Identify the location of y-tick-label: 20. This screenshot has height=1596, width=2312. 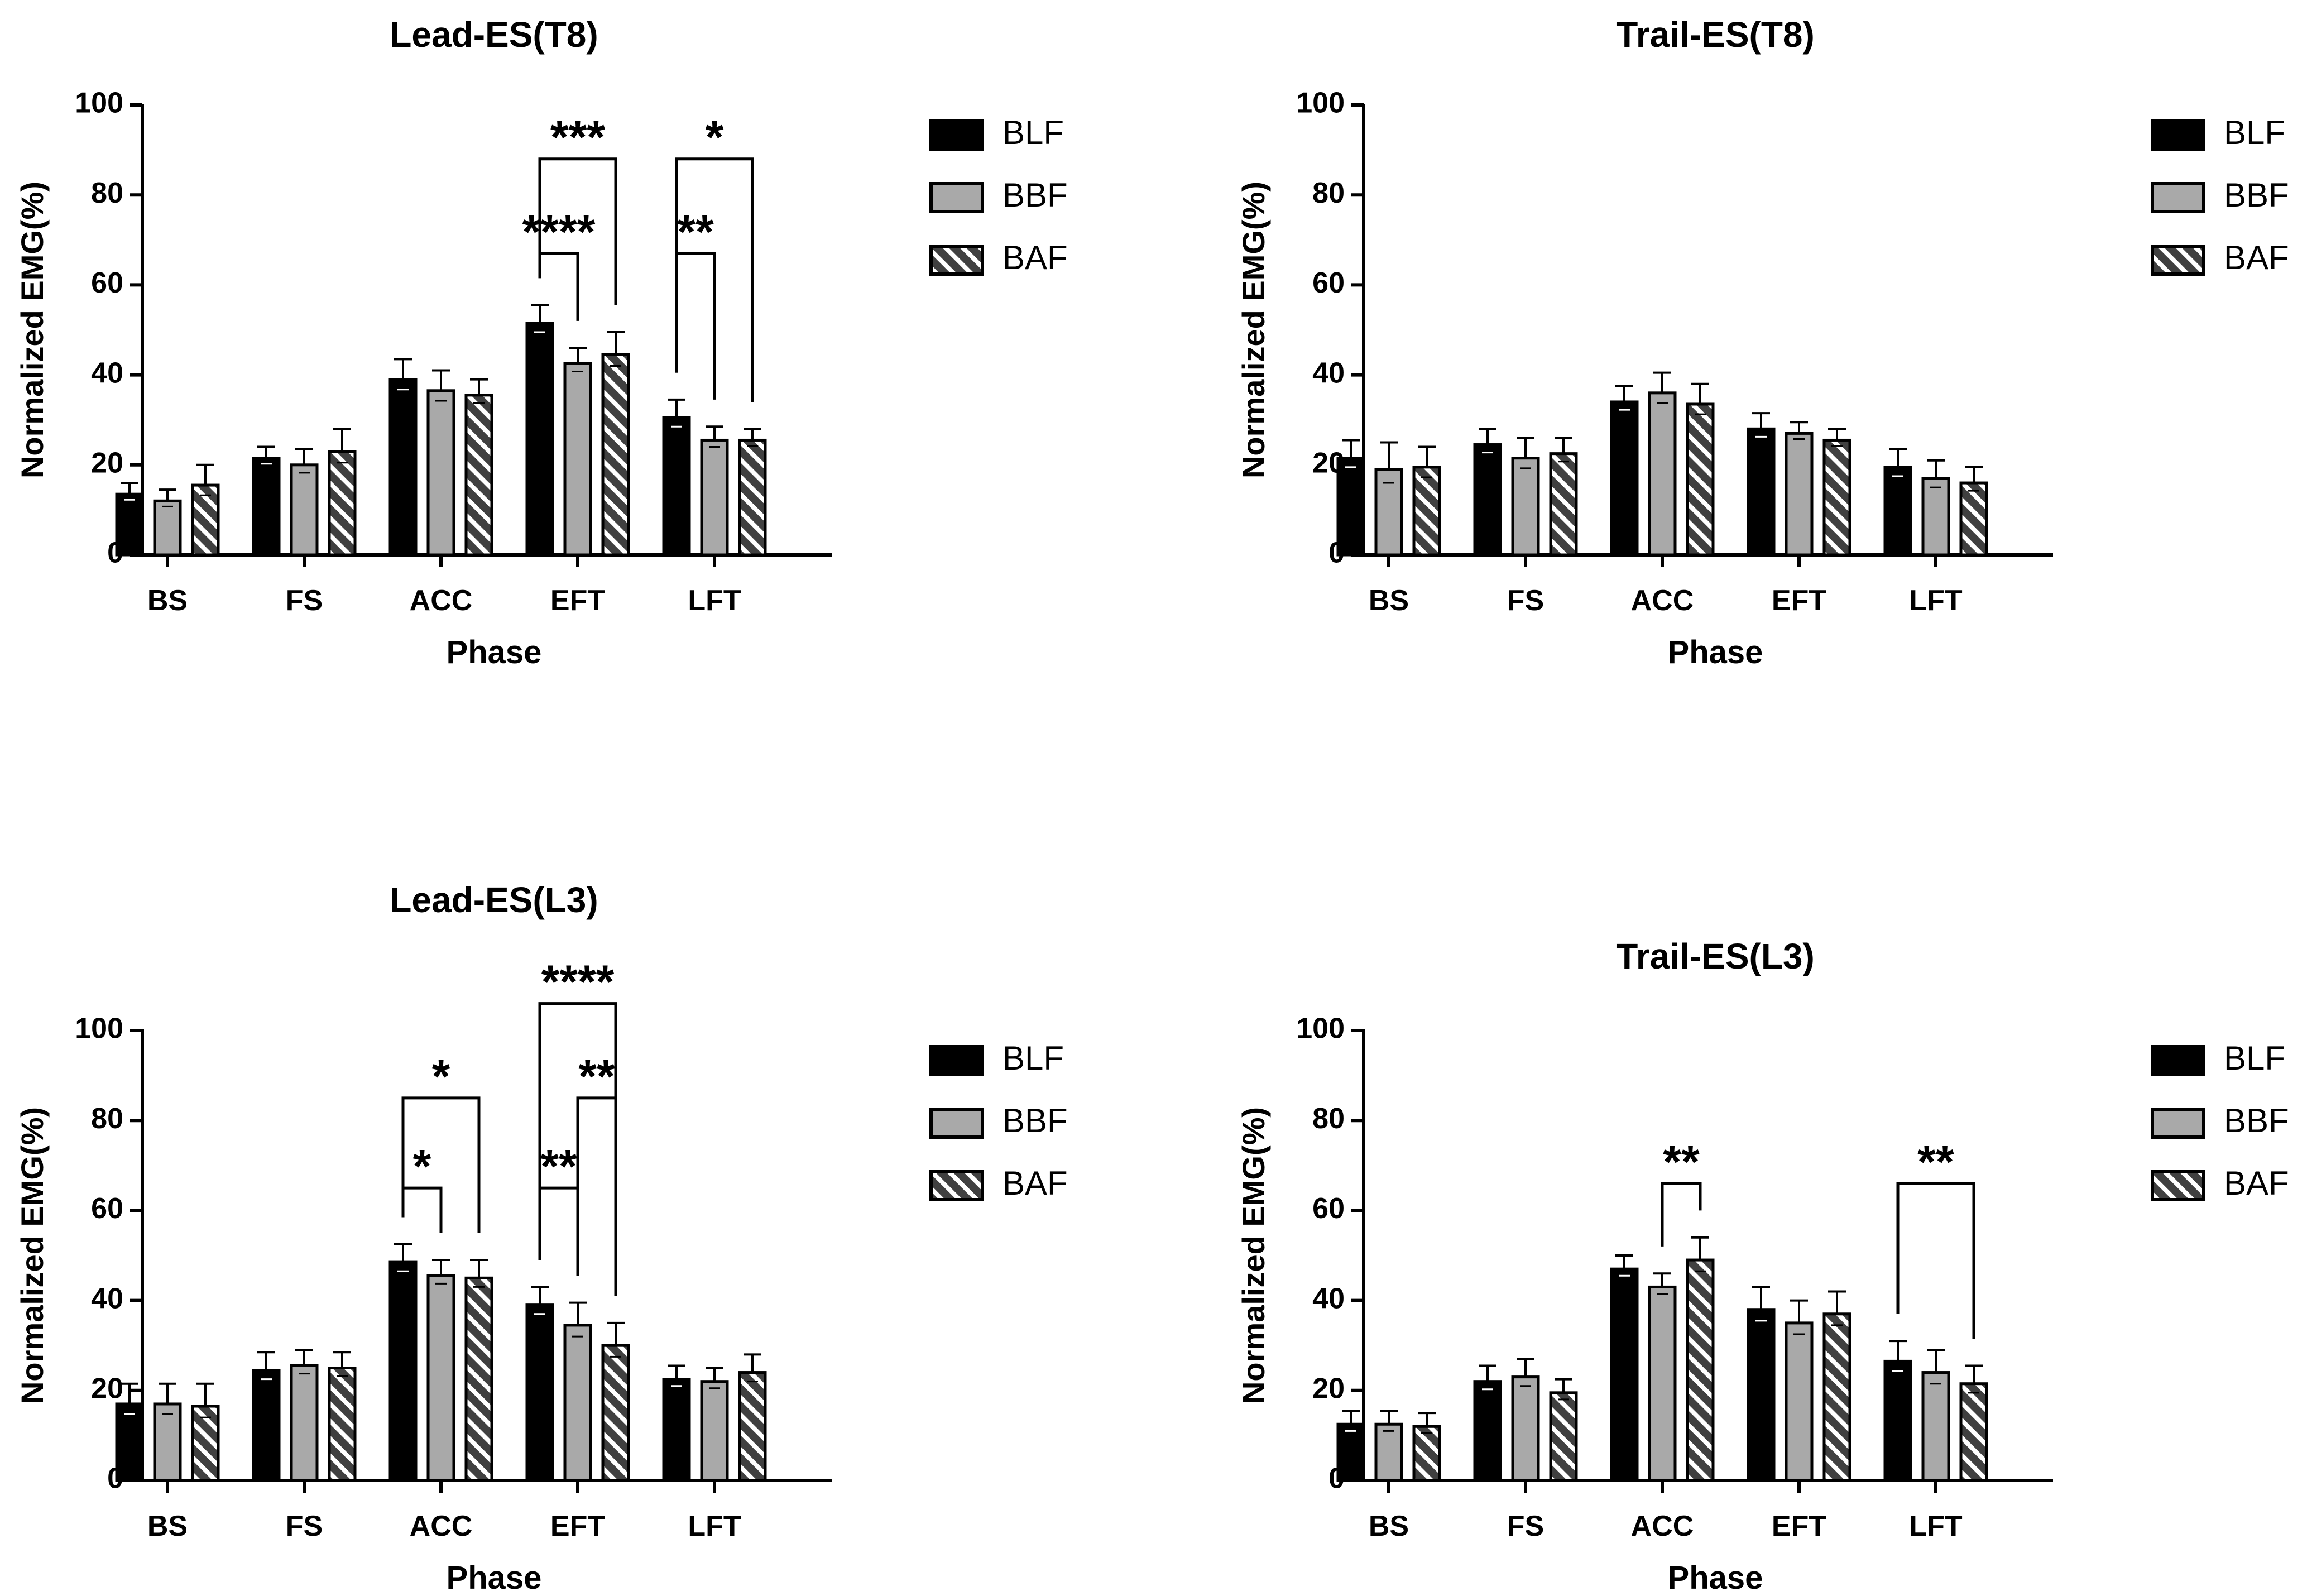
(107, 1389).